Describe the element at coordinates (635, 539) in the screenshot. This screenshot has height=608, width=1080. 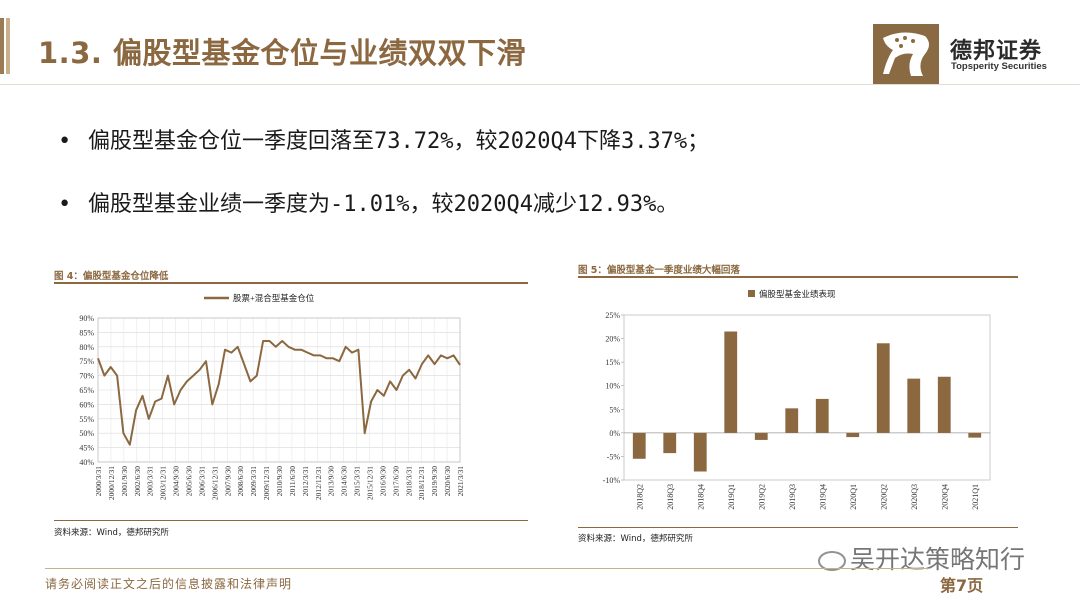
I see `figure5-source: 资料来源：Wind，德邦研究所` at that location.